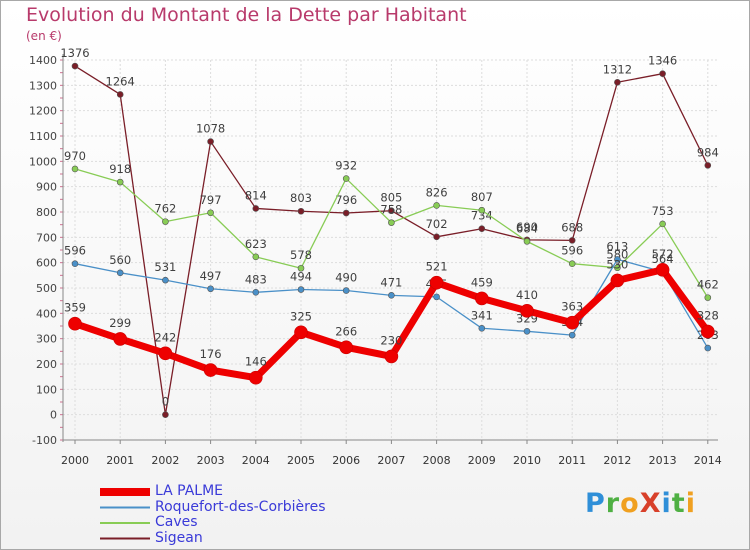 Image resolution: width=750 pixels, height=550 pixels. What do you see at coordinates (482, 216) in the screenshot?
I see `data-label: 734` at bounding box center [482, 216].